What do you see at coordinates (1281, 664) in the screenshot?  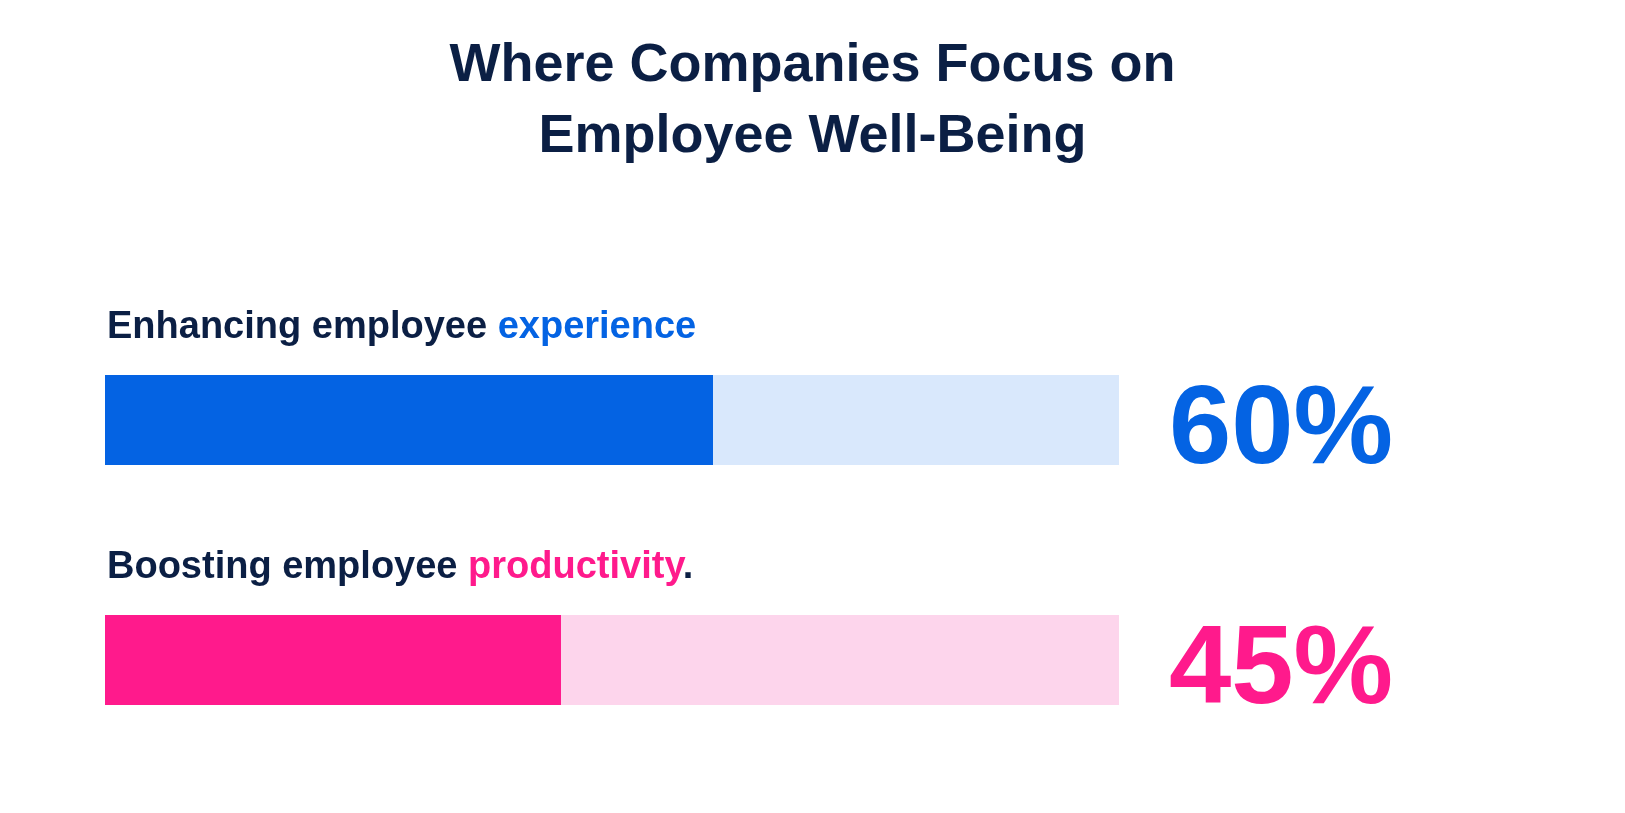 I see `data-label: 45%` at bounding box center [1281, 664].